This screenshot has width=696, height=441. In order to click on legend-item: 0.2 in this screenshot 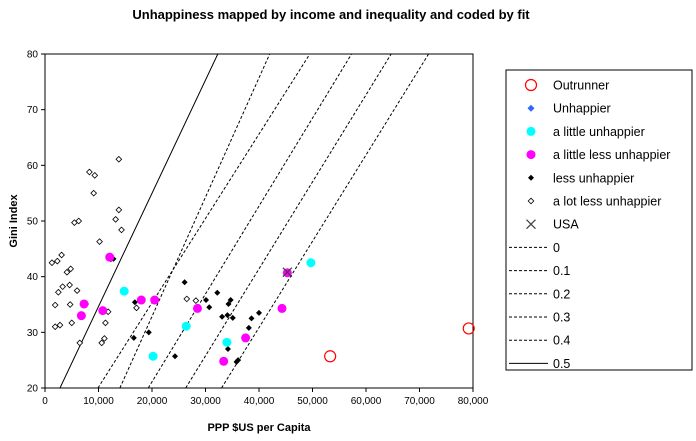, I will do `click(539, 294)`.